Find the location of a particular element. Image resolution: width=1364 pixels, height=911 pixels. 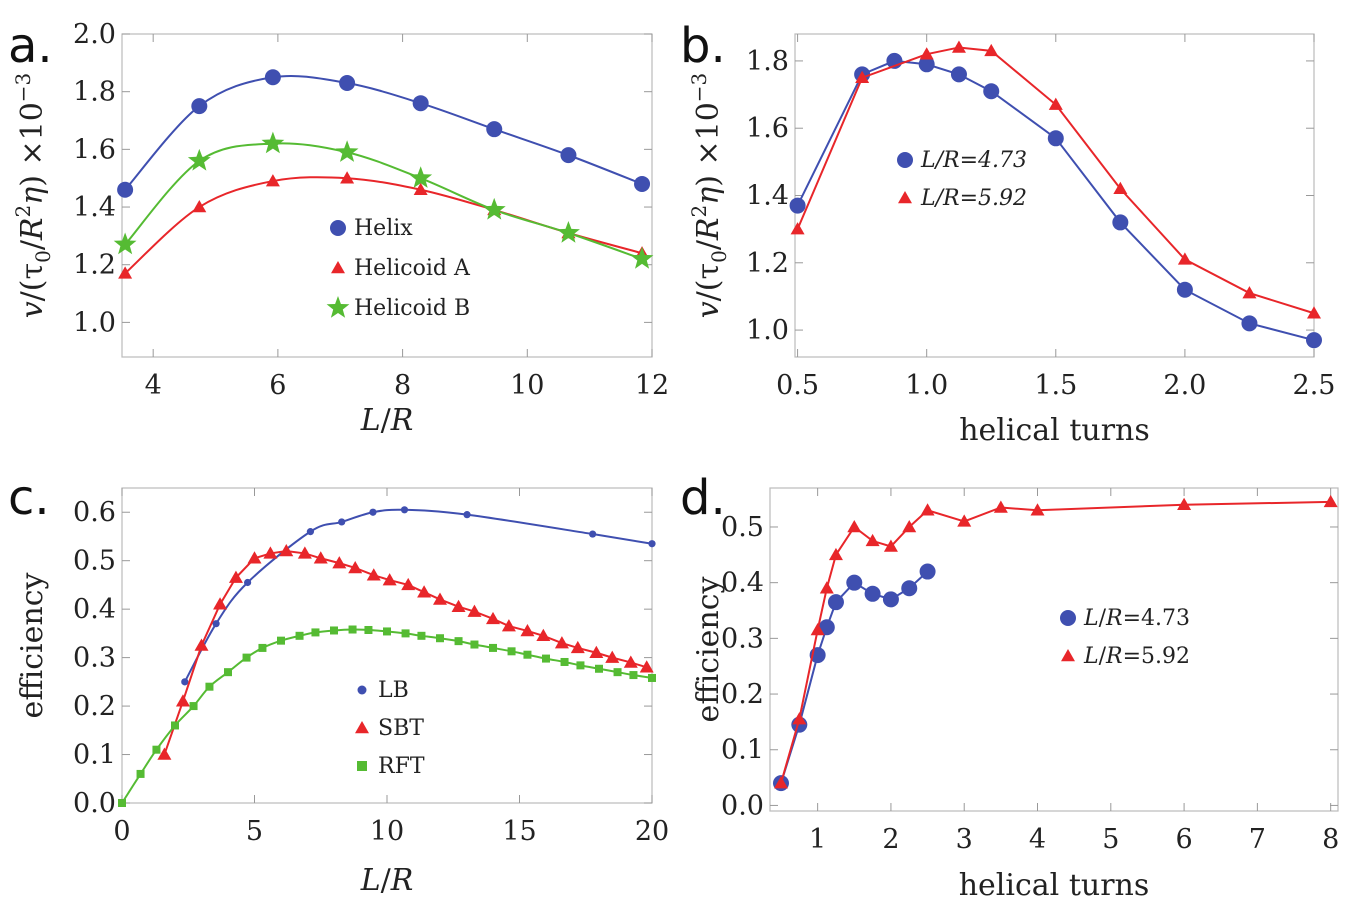

y-tick-label: 1.2 is located at coordinates (94, 265).